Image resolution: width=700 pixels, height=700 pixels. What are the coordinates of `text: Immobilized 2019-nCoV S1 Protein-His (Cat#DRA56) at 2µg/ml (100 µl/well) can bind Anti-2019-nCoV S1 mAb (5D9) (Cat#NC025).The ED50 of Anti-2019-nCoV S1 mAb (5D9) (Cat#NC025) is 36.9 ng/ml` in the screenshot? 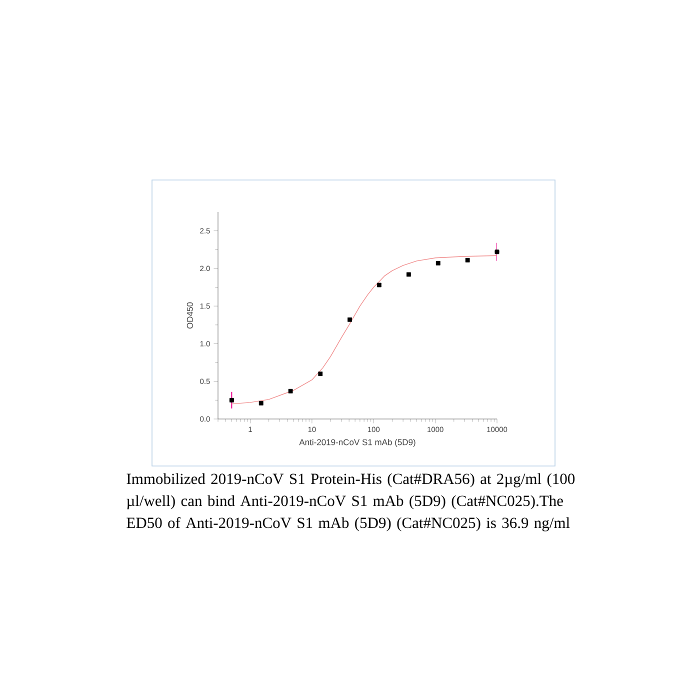 It's located at (350, 502).